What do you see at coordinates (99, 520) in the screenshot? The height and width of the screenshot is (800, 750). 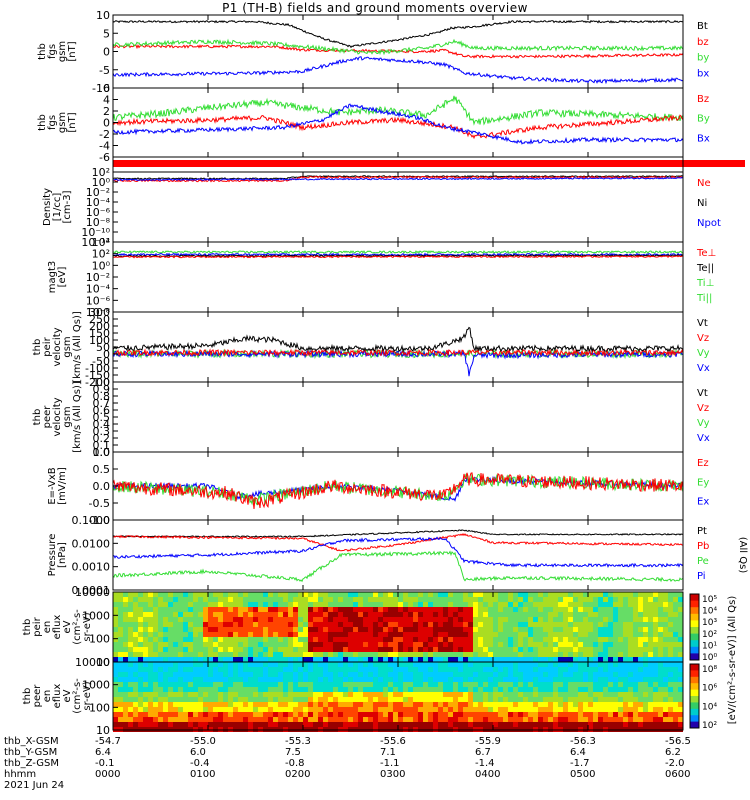 I see `y-tick-label: -1.0` at bounding box center [99, 520].